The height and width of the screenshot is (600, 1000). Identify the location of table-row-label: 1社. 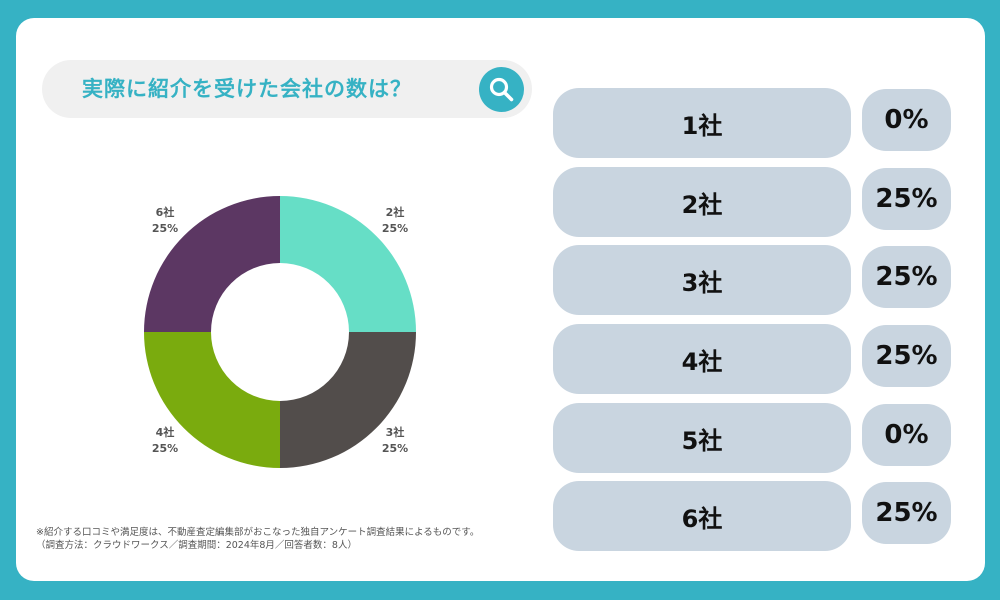
(702, 123).